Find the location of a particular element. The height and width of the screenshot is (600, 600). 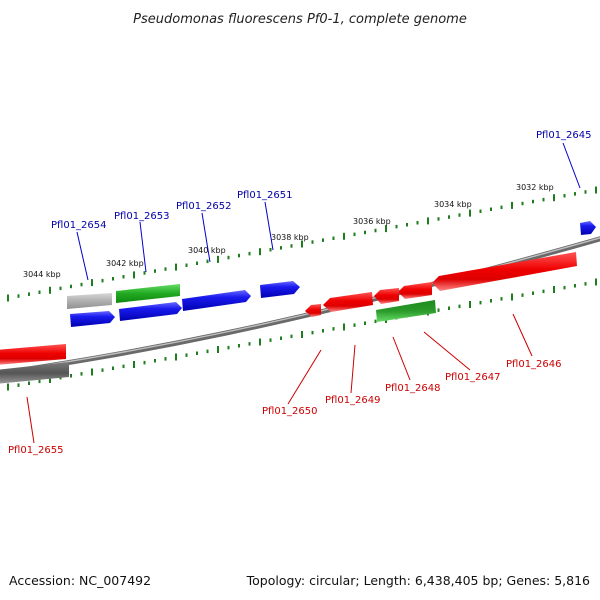

rna-gene-green is located at coordinates (148, 293).